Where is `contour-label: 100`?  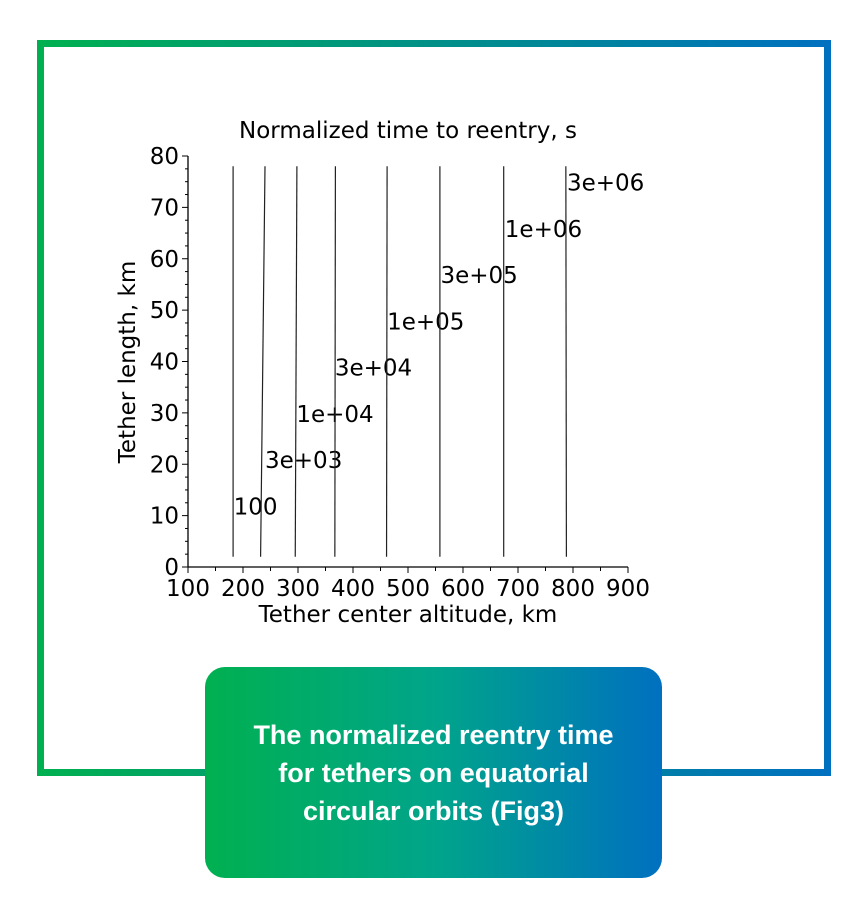 contour-label: 100 is located at coordinates (256, 507).